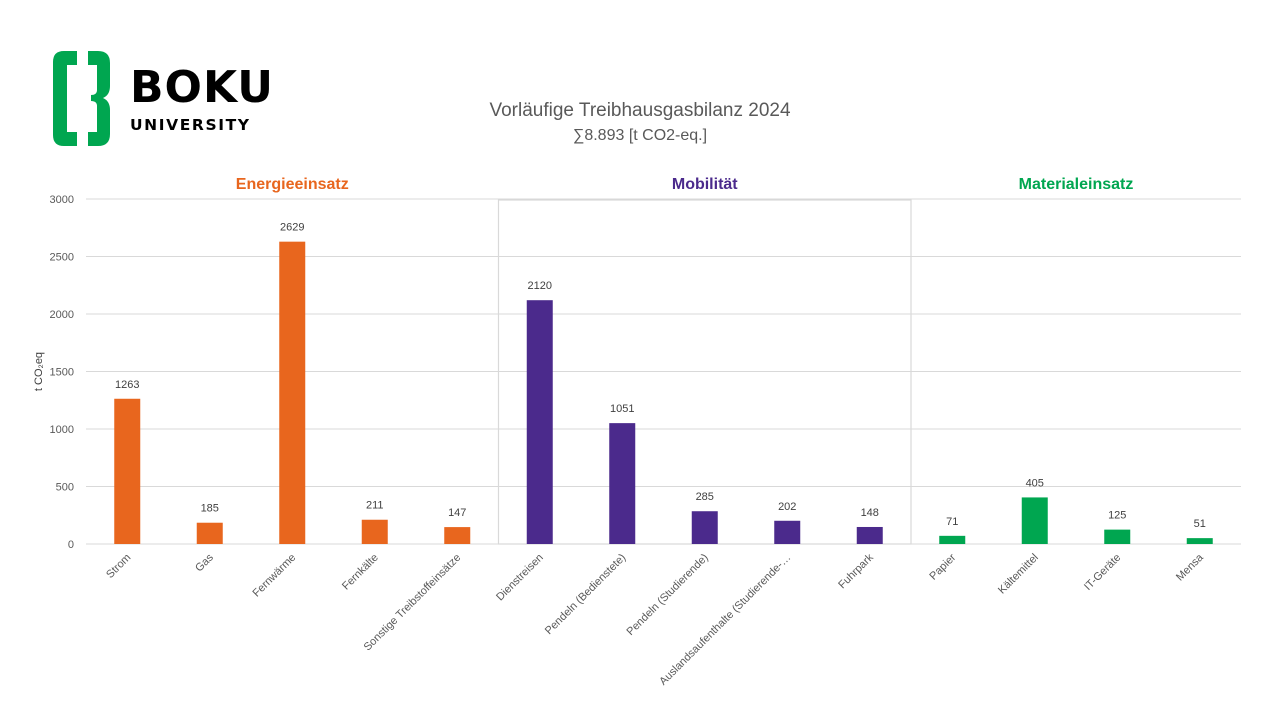  I want to click on x-category-label: Fernkälte, so click(360, 572).